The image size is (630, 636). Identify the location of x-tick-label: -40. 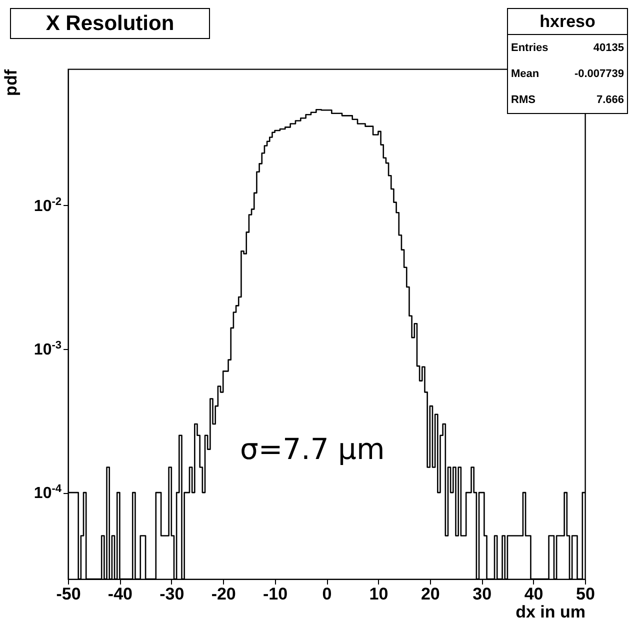
(120, 594).